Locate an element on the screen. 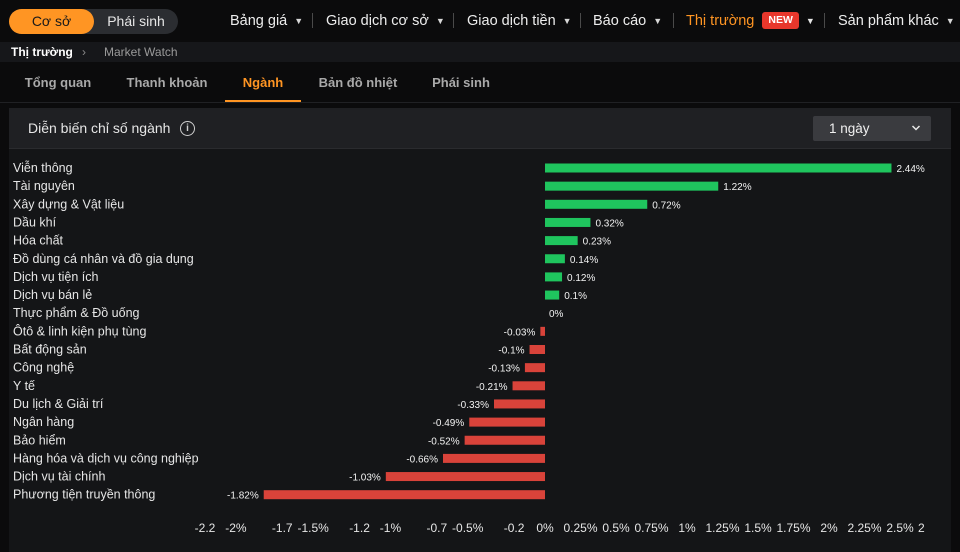 This screenshot has height=552, width=960. sector-label: Dịch vụ tài chính is located at coordinates (59, 477).